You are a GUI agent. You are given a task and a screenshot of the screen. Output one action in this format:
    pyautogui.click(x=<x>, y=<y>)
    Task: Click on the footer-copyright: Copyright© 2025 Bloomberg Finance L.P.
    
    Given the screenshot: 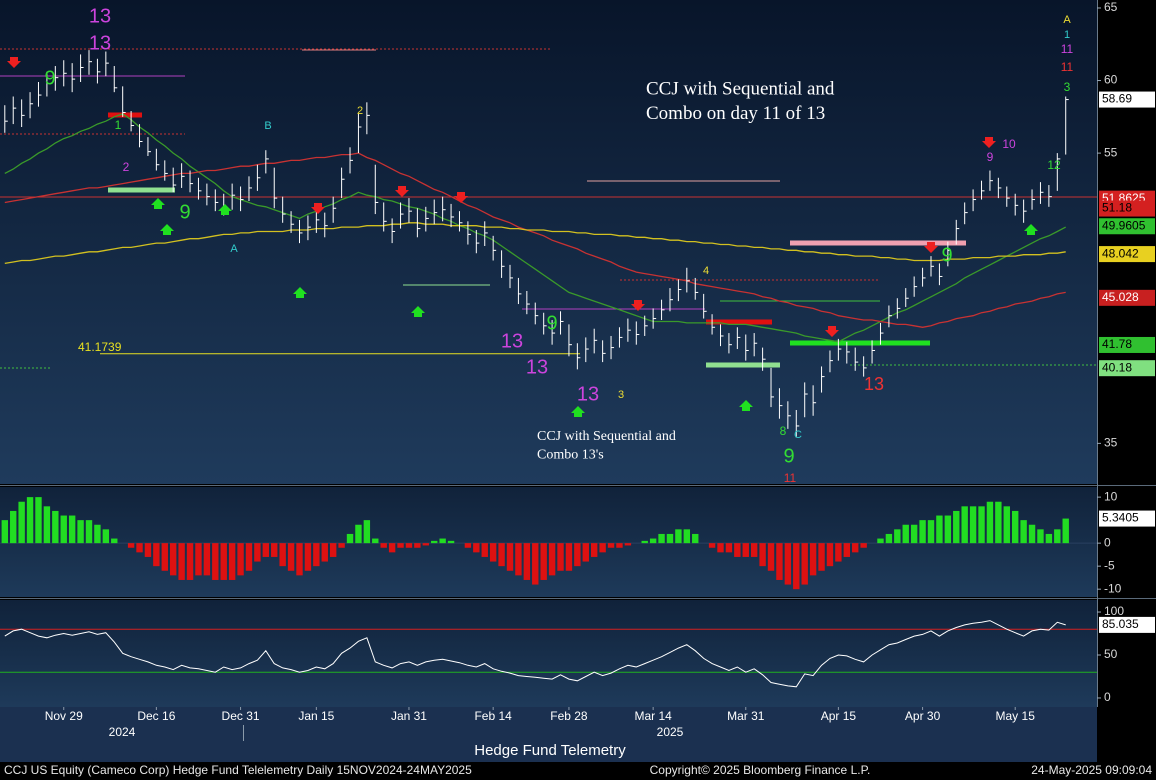 What is the action you would take?
    pyautogui.click(x=760, y=770)
    